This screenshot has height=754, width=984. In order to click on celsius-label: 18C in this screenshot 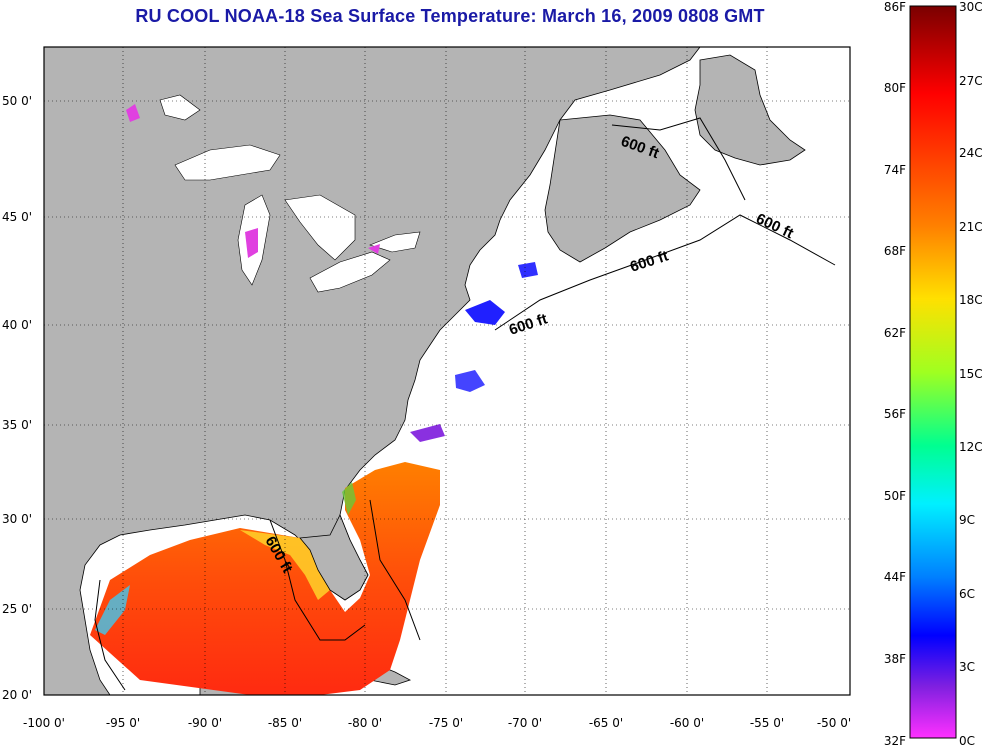, I will do `click(971, 300)`.